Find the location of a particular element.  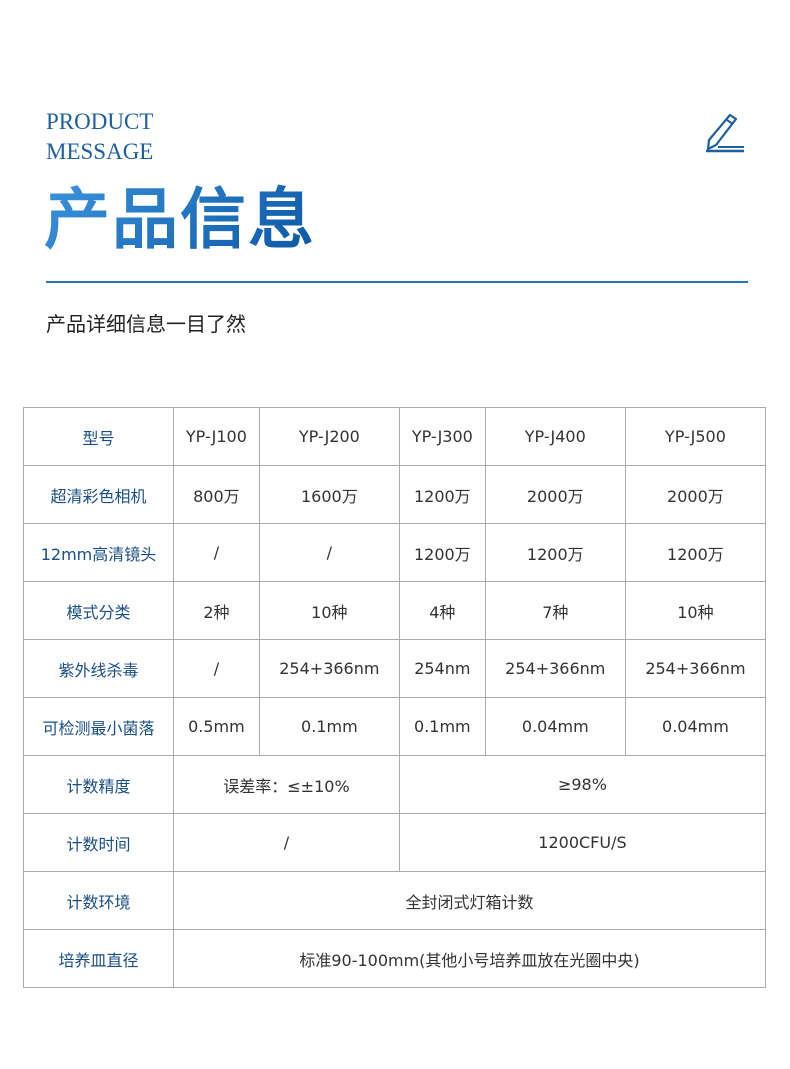

table-row: 计数环境 全封闭式灯箱计数 is located at coordinates (394, 900).